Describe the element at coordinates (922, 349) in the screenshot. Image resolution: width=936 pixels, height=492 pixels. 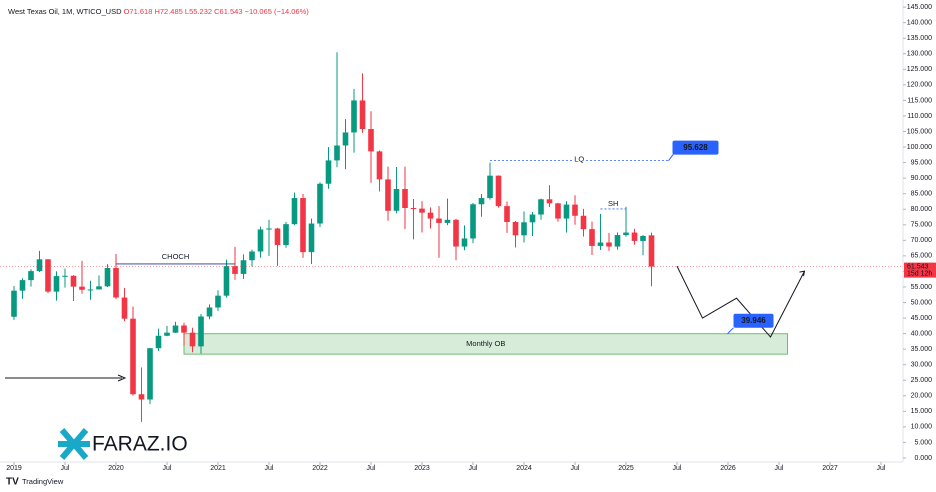
I see `y-tick-label: 35.000` at that location.